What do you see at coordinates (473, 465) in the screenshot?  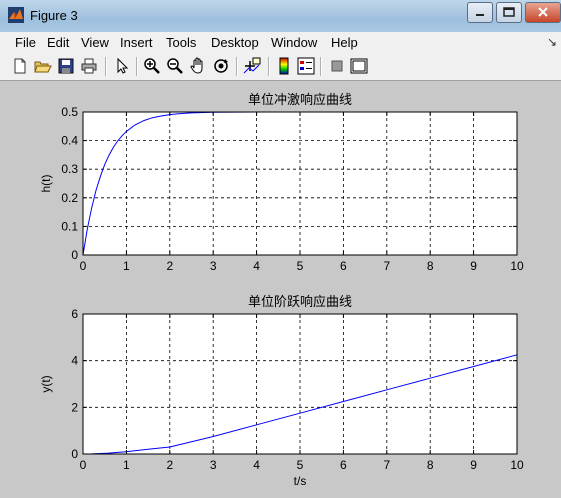 I see `plot2-x-tick-label: 9` at bounding box center [473, 465].